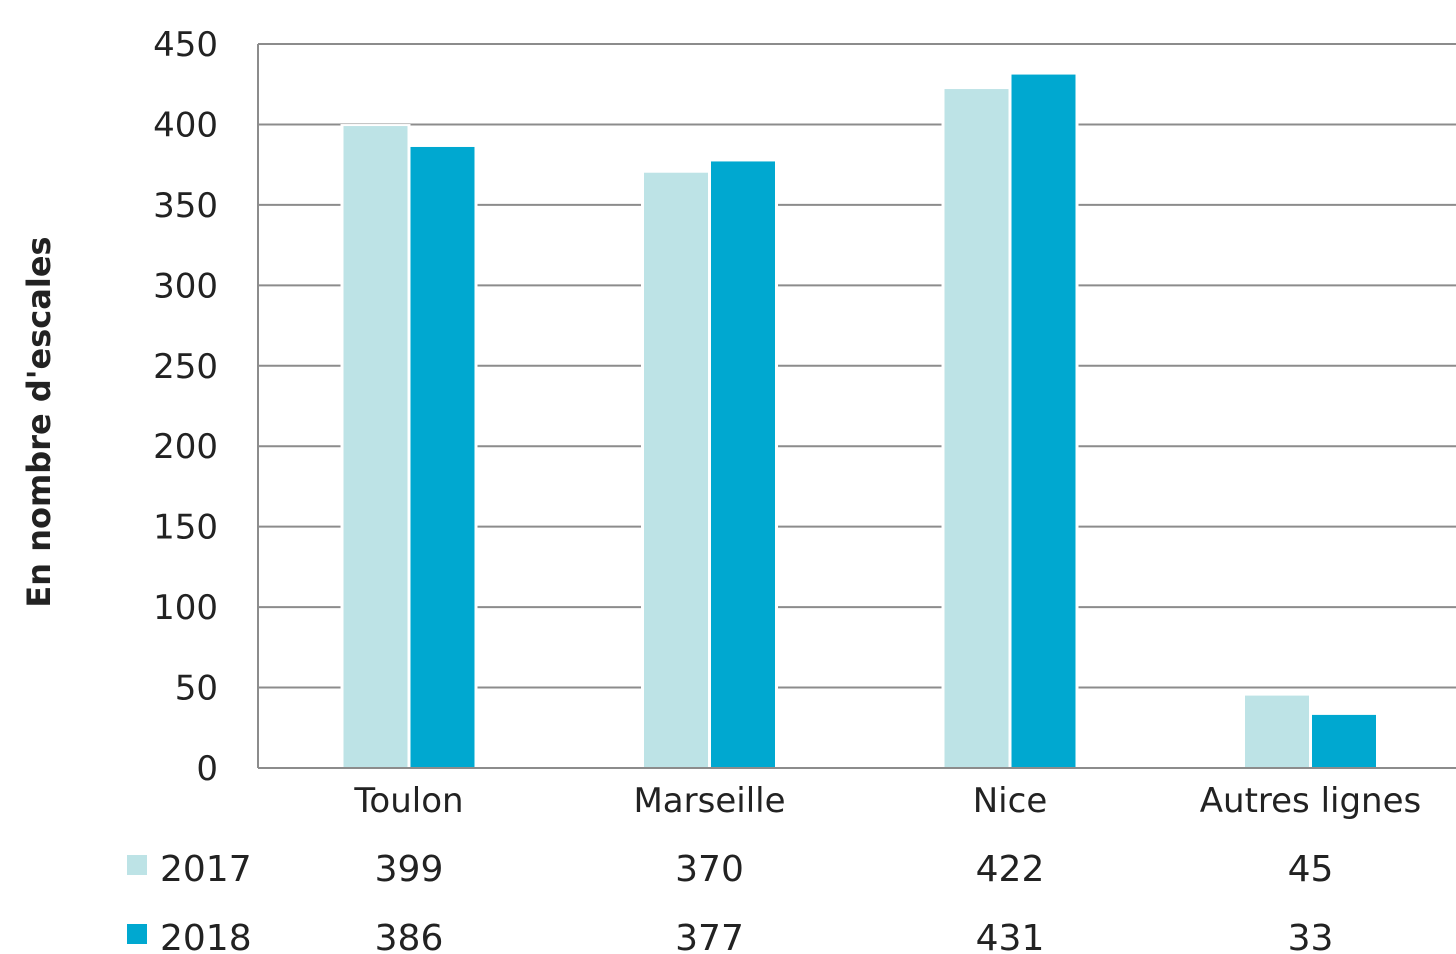 This screenshot has height=954, width=1456. What do you see at coordinates (1310, 406) in the screenshot?
I see `bar-group-area` at bounding box center [1310, 406].